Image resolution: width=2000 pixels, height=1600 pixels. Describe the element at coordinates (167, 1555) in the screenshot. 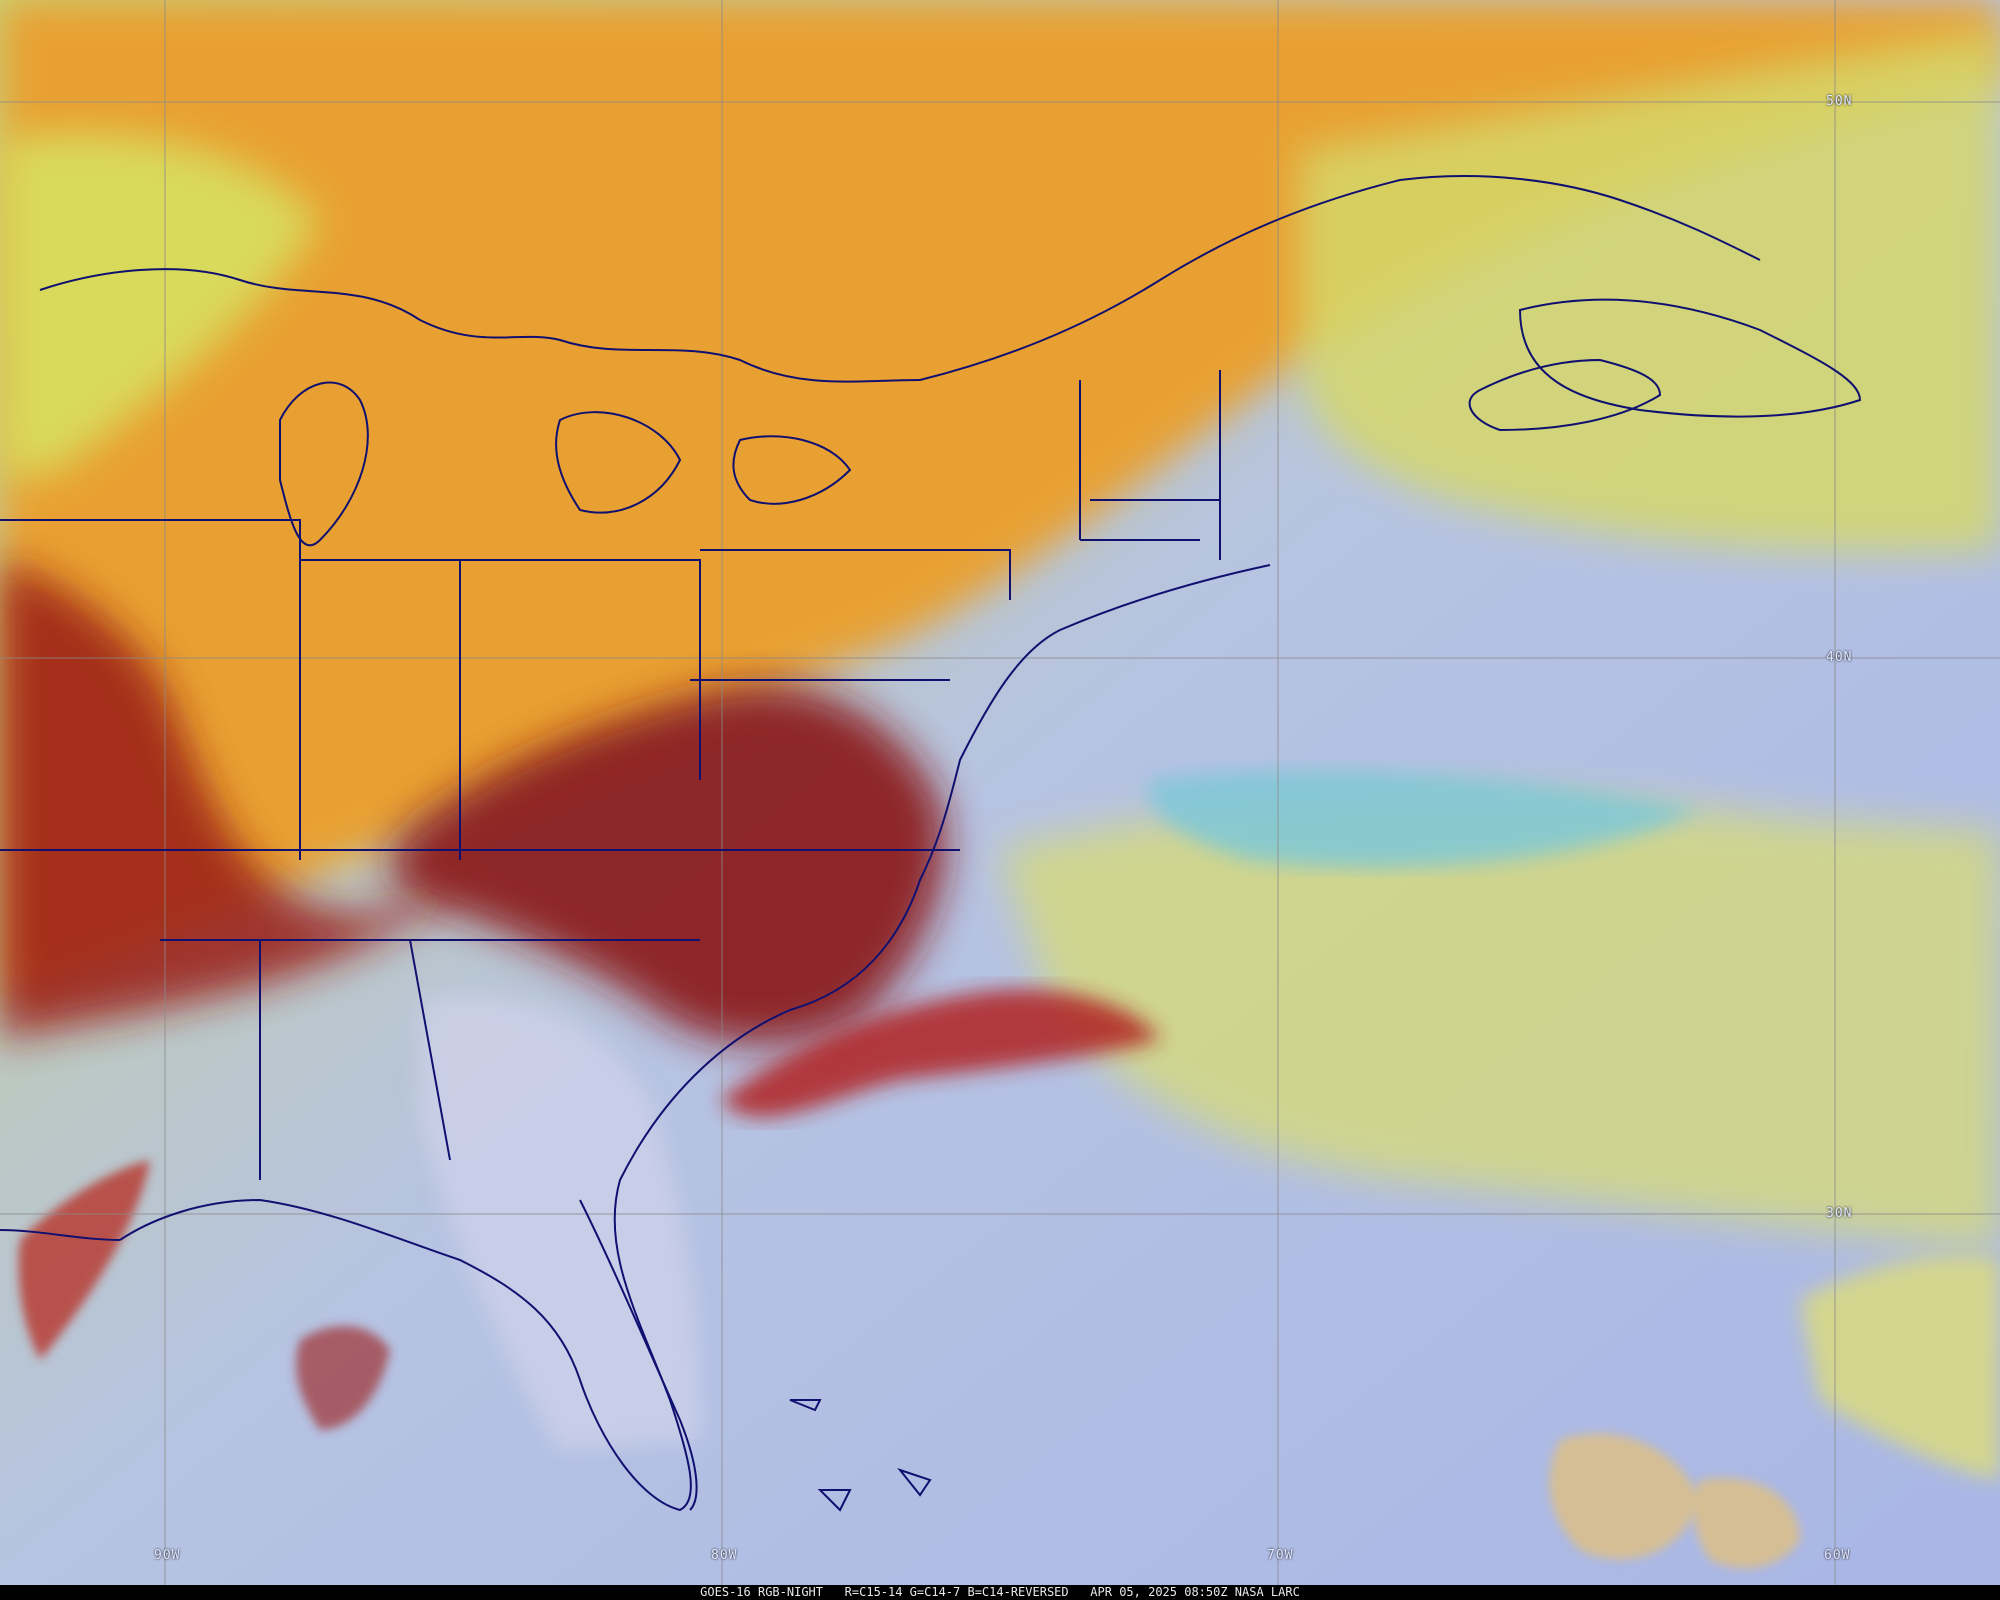

I see `longitude-label-90w: 90W` at that location.